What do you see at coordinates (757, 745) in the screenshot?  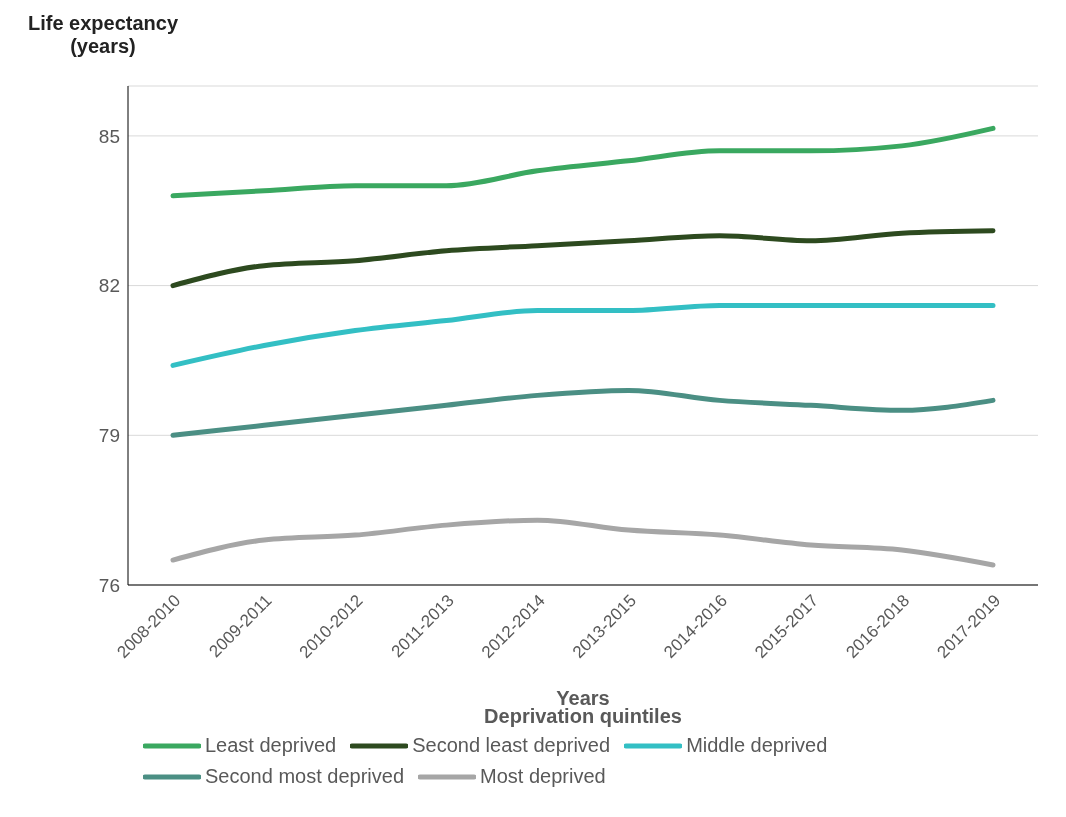 I see `legend-label: Middle deprived` at bounding box center [757, 745].